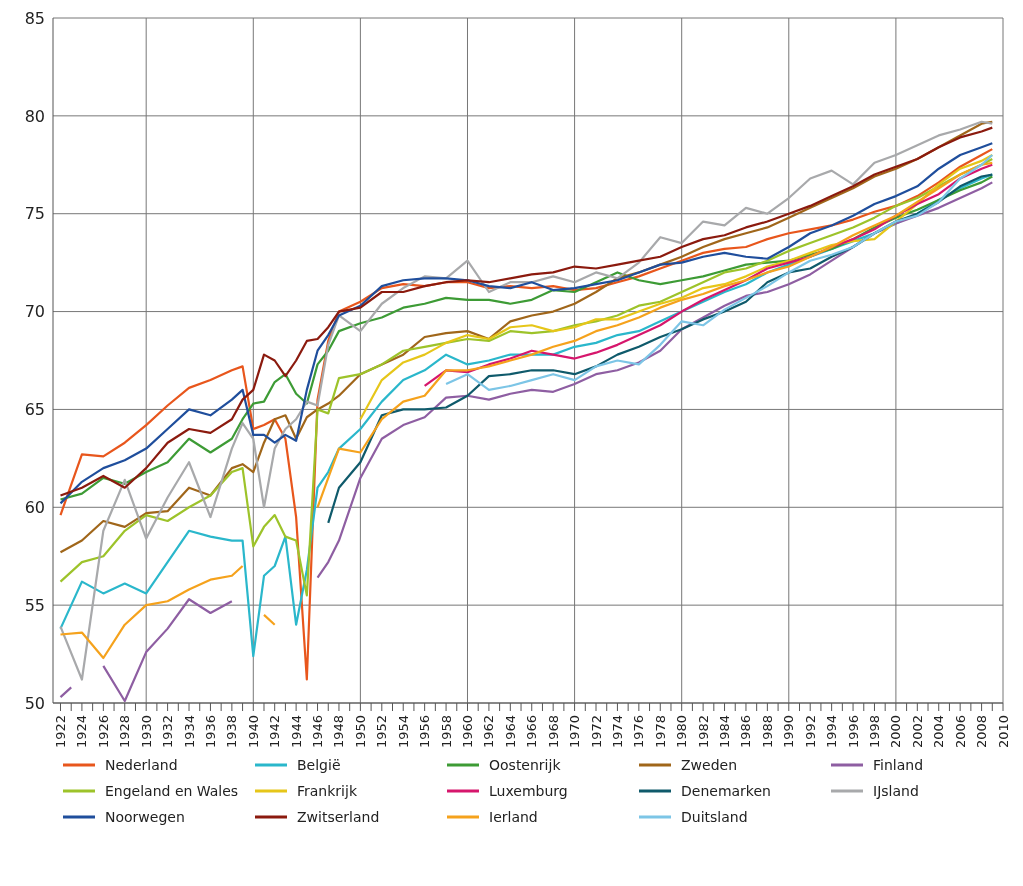 The width and height of the screenshot is (1023, 886). Describe the element at coordinates (145, 817) in the screenshot. I see `legend-label: Noorwegen` at that location.